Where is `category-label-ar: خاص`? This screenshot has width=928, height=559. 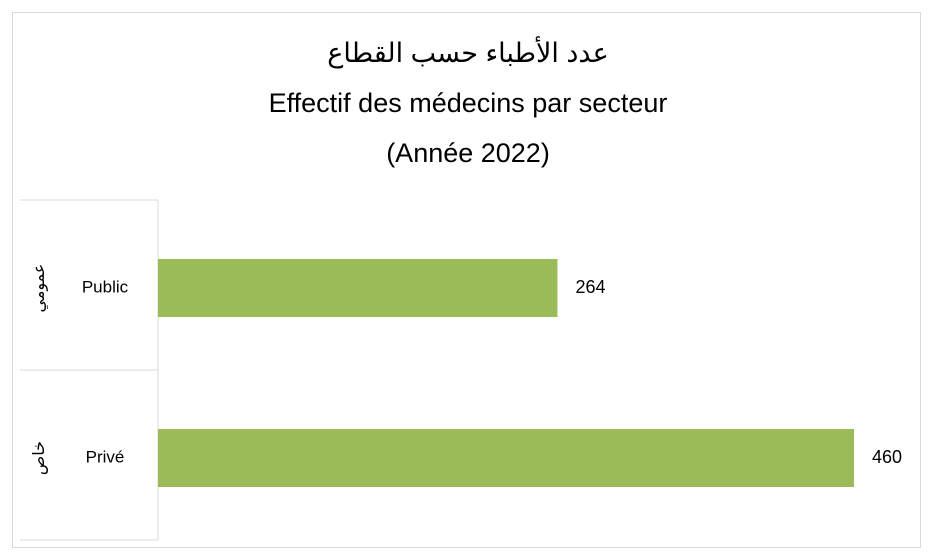 category-label-ar: خاص is located at coordinates (40, 458).